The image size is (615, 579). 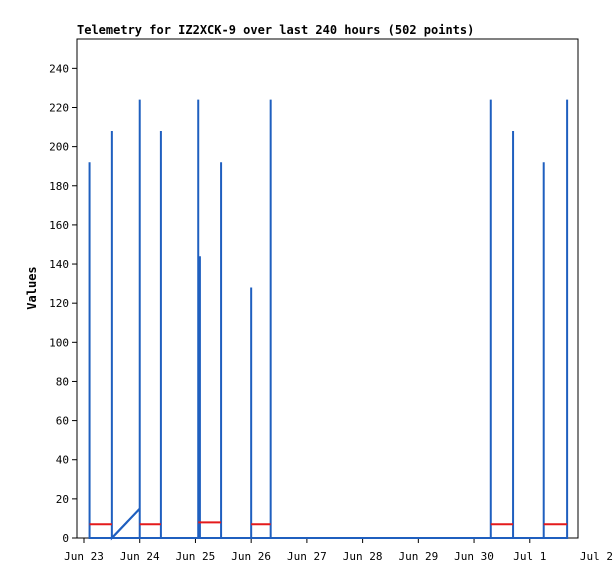 What do you see at coordinates (307, 556) in the screenshot?
I see `x-tick-label: Jun 27` at bounding box center [307, 556].